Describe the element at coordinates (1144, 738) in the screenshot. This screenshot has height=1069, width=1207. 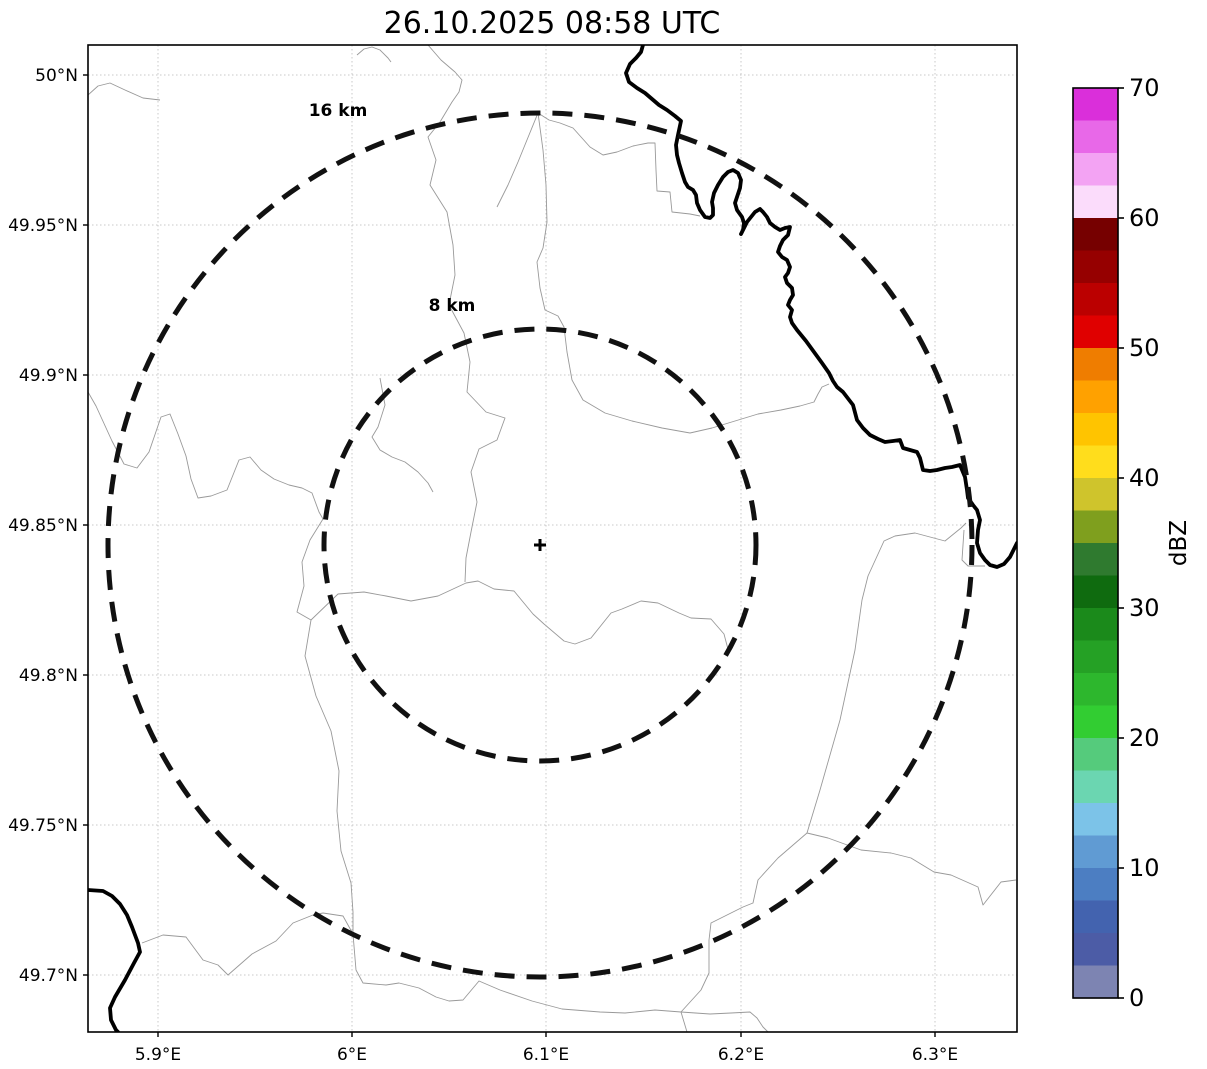
I see `colorbar-tick-label: 20` at that location.